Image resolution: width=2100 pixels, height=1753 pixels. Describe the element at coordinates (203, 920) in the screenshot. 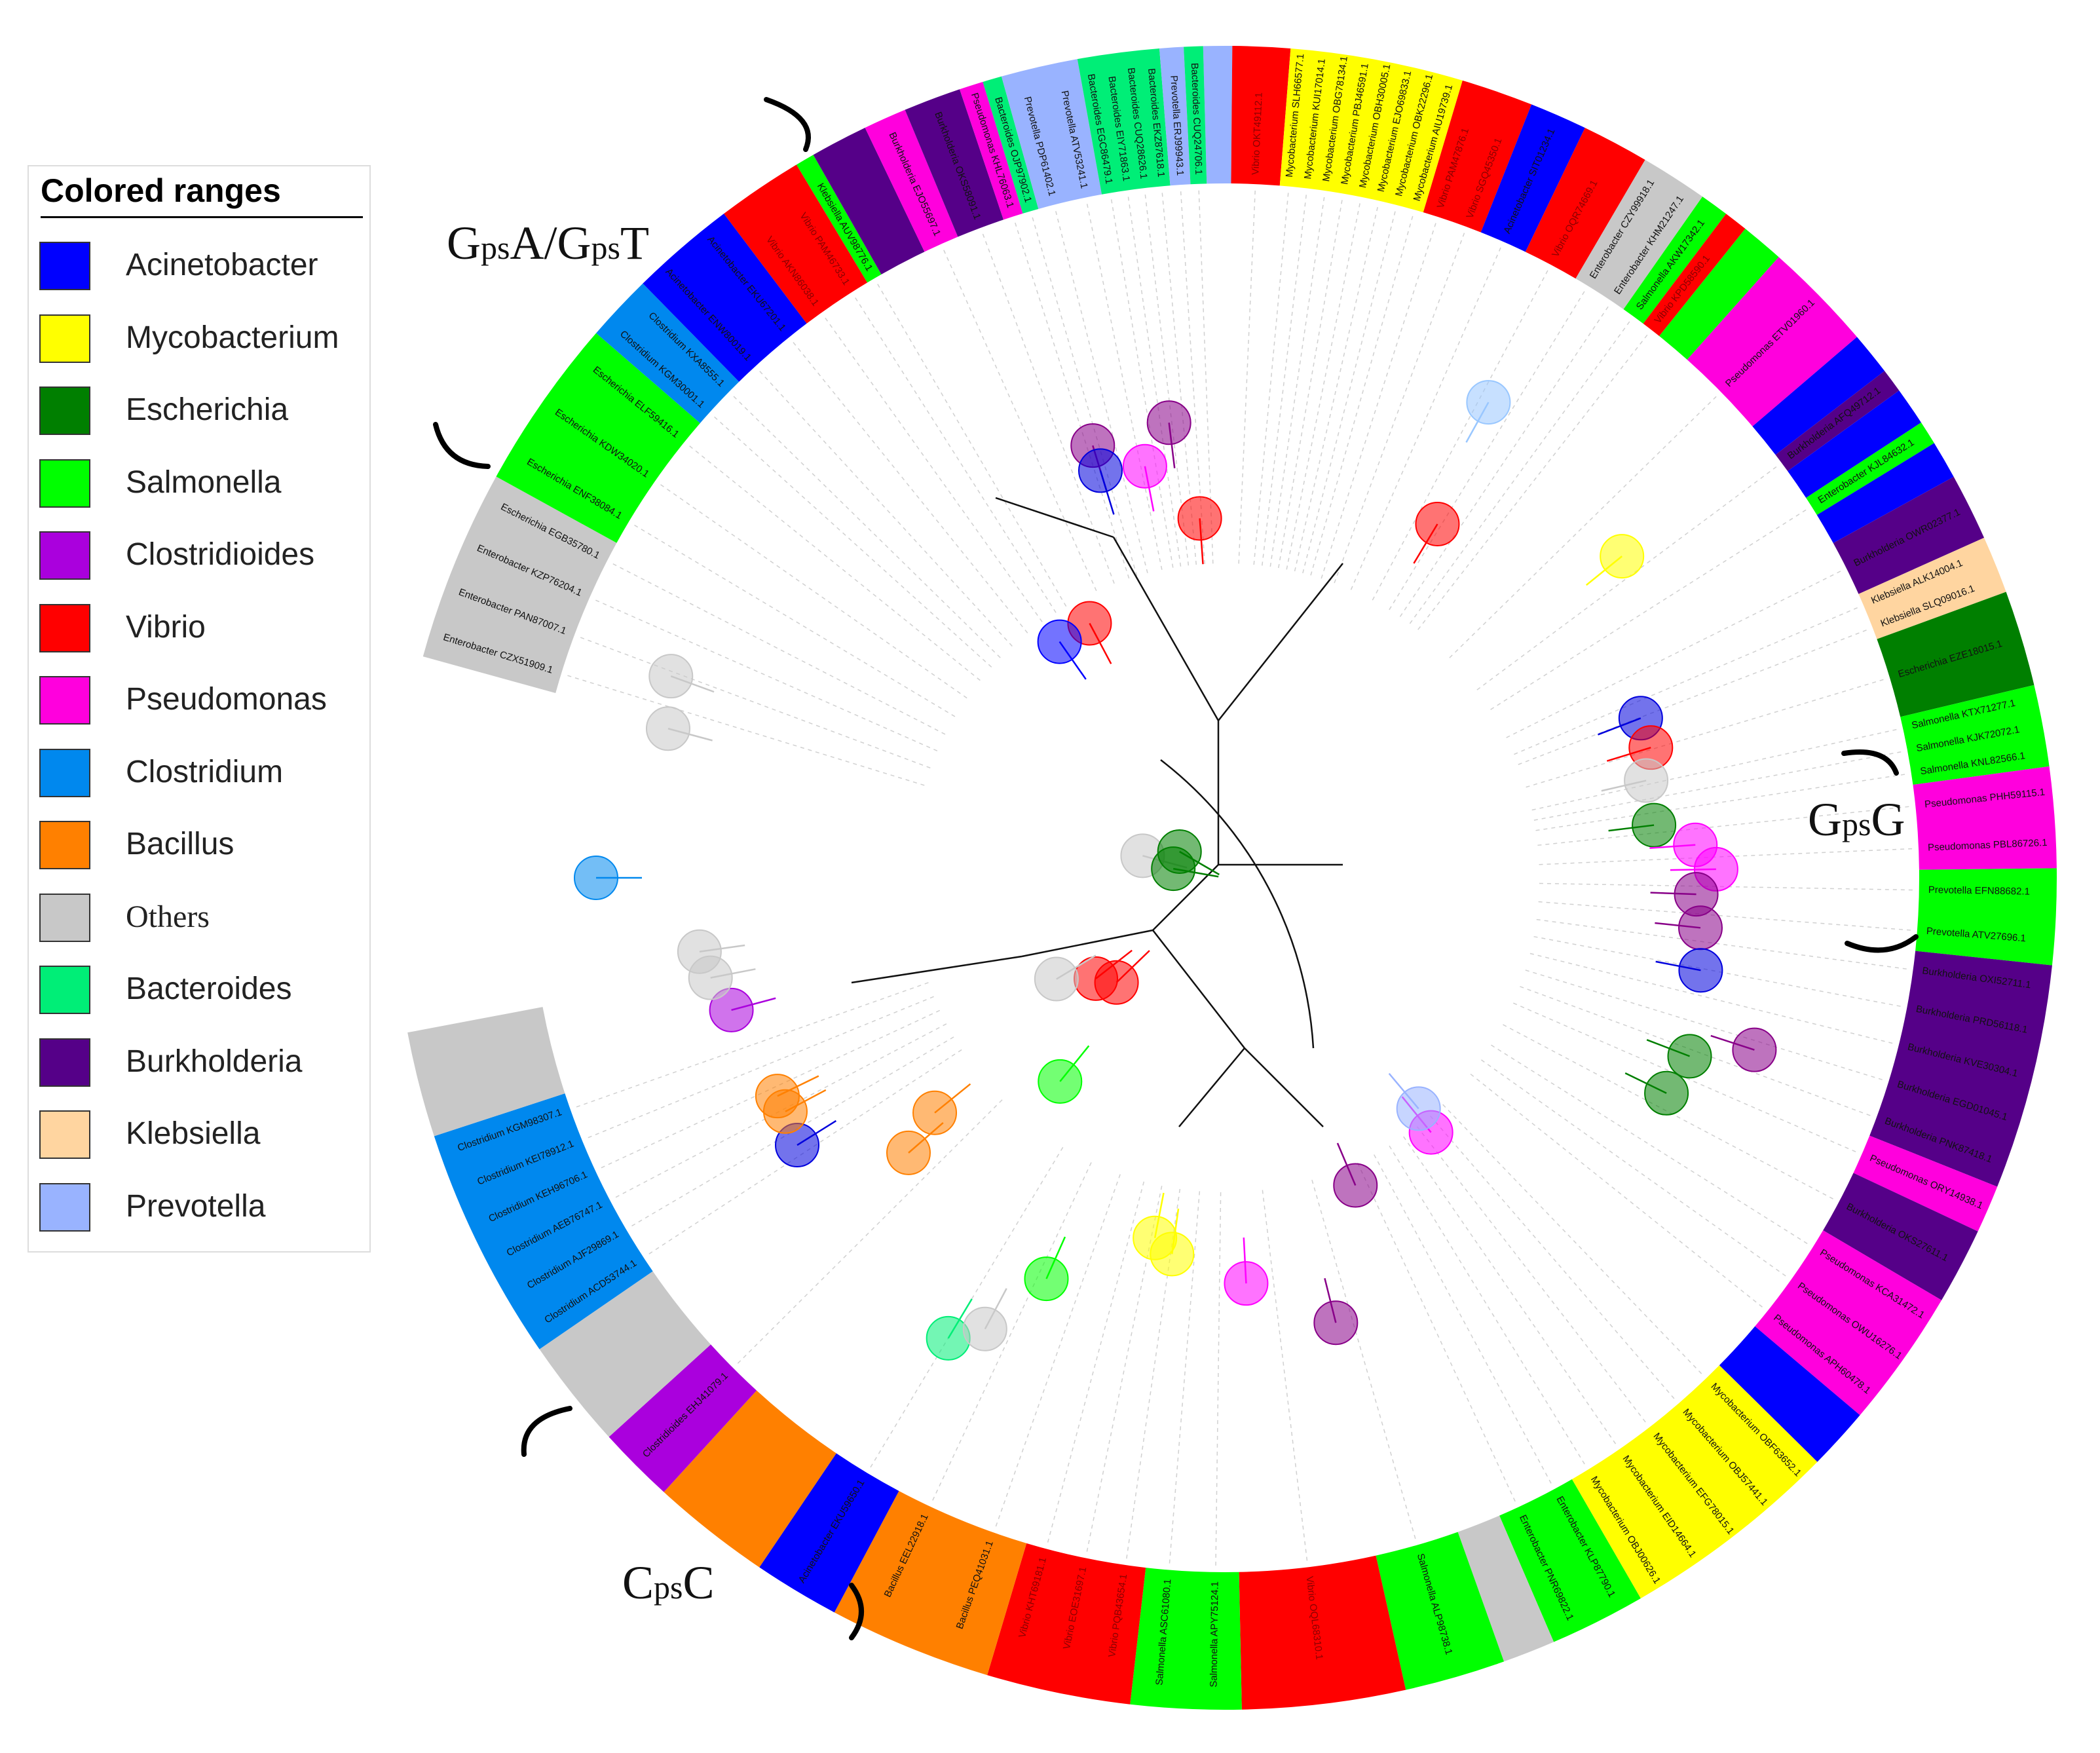

I see `legend-item-others: Others` at that location.